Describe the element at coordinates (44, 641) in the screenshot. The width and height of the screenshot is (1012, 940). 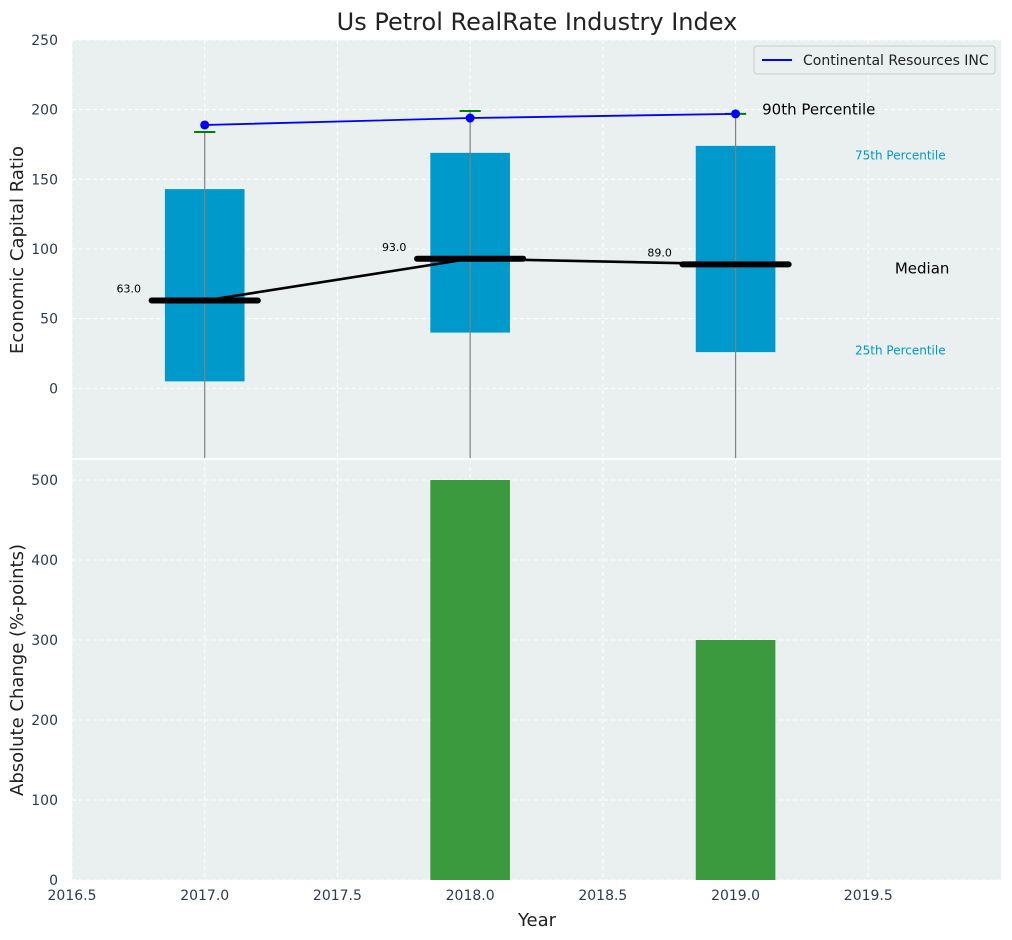
I see `bottom-y-tick-label: 300` at that location.